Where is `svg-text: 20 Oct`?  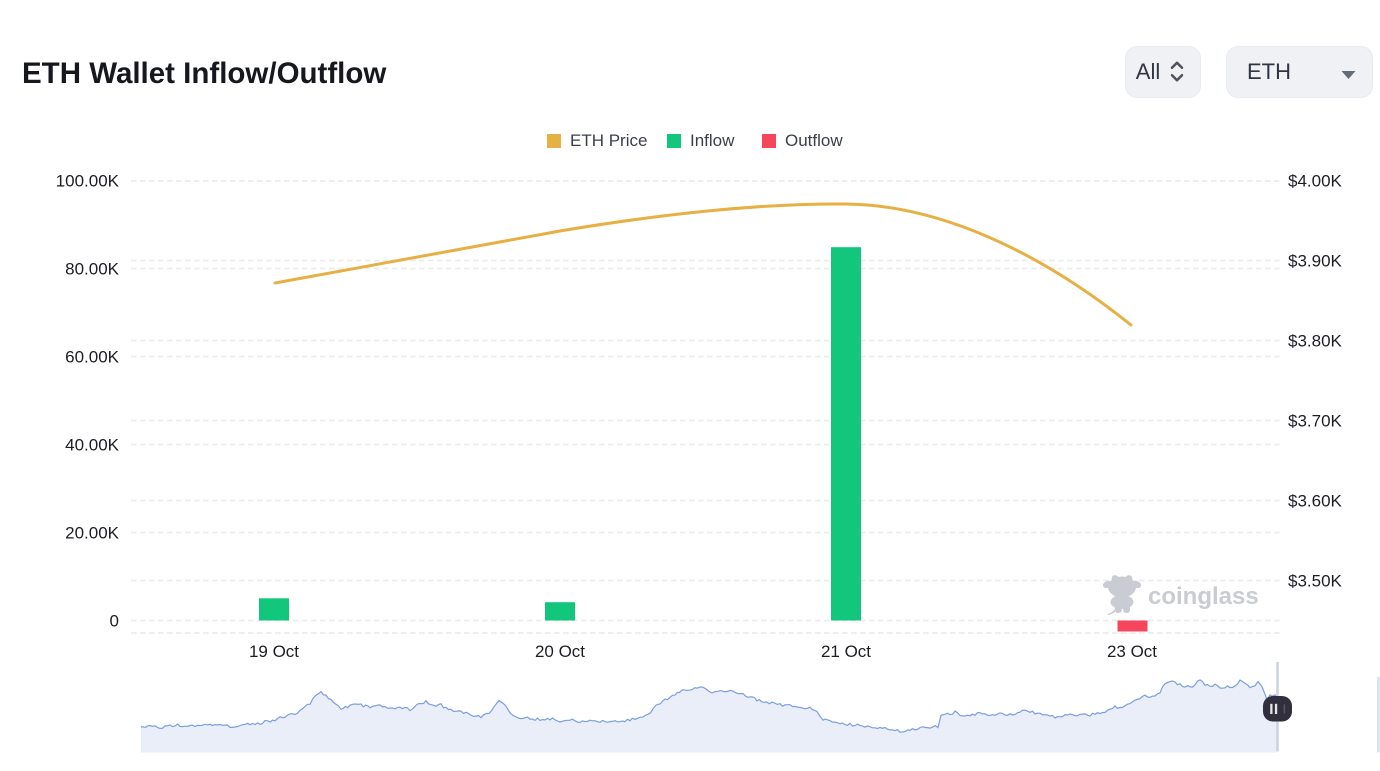 svg-text: 20 Oct is located at coordinates (560, 651).